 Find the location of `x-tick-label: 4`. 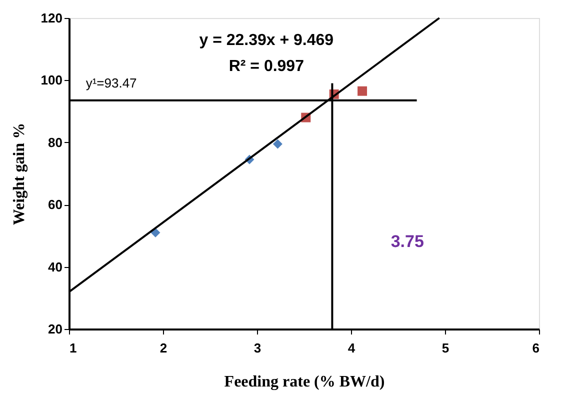

x-tick-label: 4 is located at coordinates (352, 348).